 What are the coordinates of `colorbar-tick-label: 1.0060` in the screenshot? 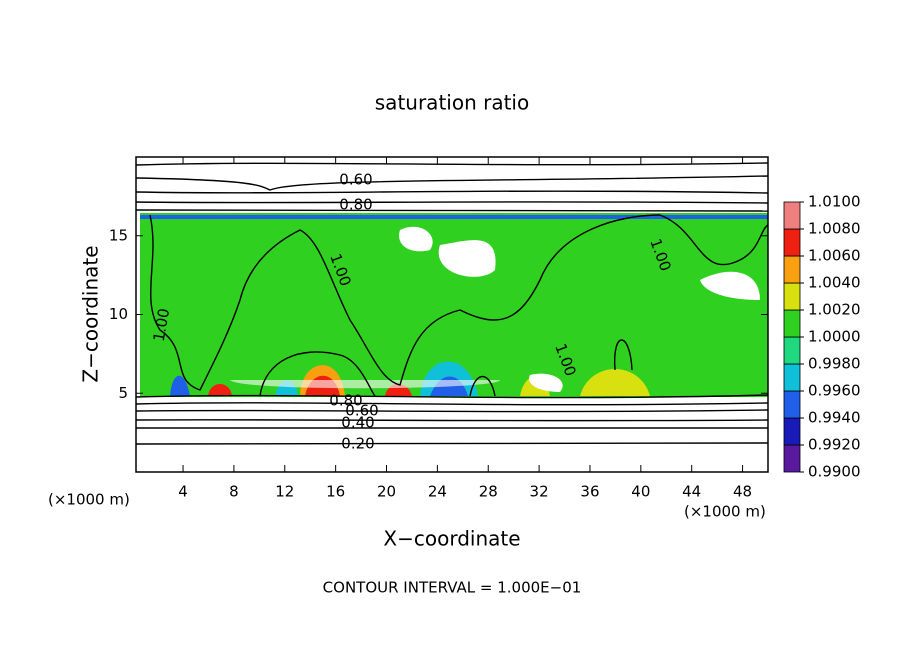 It's located at (834, 256).